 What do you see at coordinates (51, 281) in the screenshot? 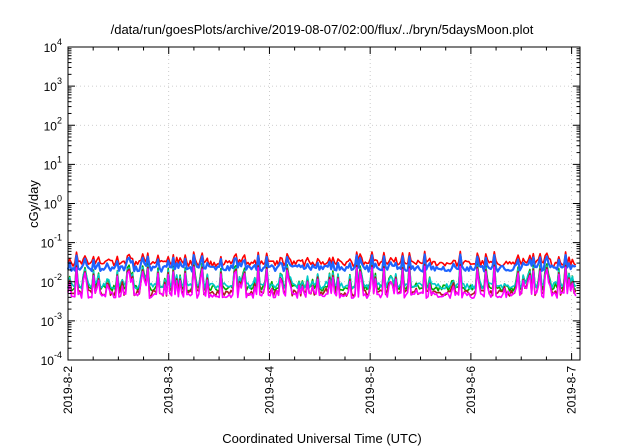
I see `y-tick-label: 10⁻²` at bounding box center [51, 281].